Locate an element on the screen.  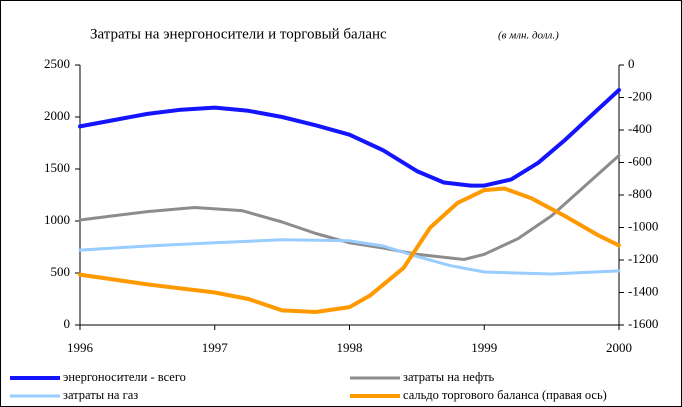
y-tick-label: 2500 is located at coordinates (57, 63).